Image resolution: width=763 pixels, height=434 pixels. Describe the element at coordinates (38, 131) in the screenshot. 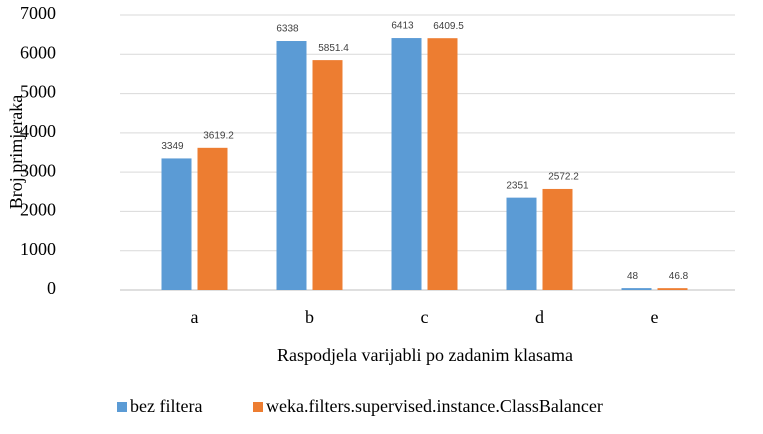

I see `y-tick-label: 4000` at that location.